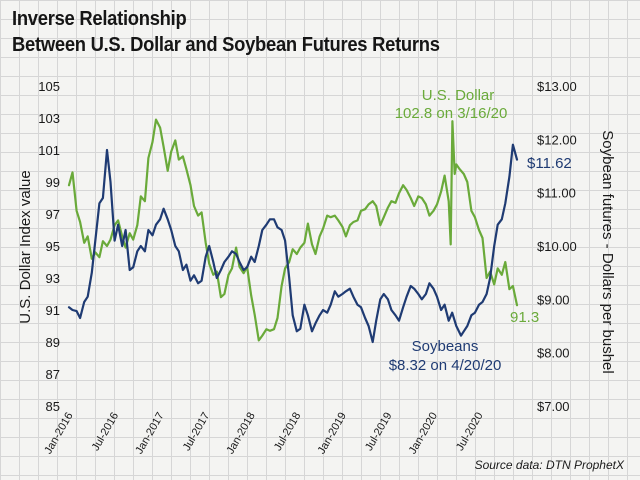 Image resolution: width=640 pixels, height=480 pixels. What do you see at coordinates (149, 434) in the screenshot?
I see `x-tick-label: Jan-2017` at bounding box center [149, 434].